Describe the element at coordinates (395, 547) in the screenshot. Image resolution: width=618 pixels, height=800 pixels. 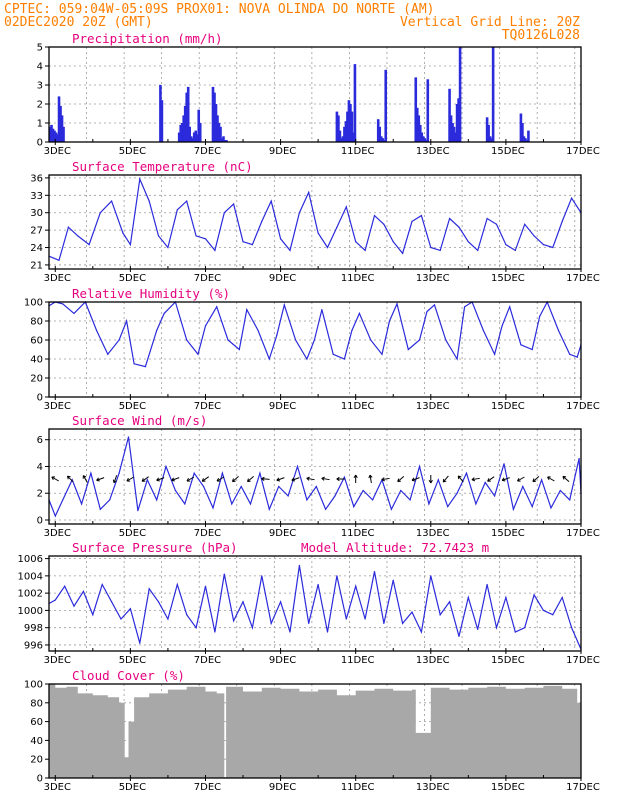
I see `panel-annotation-psfc: Model Altitude: 72.7423 m` at that location.